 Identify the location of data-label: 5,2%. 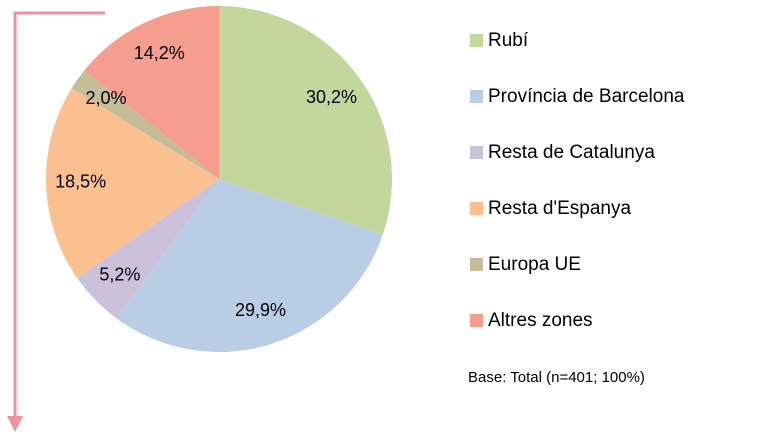
(119, 274).